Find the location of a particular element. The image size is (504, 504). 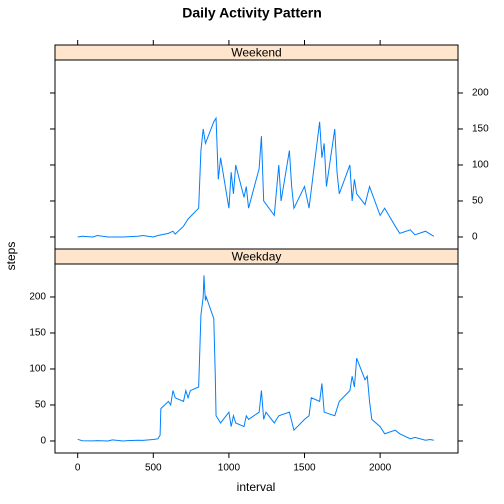

x-tick-label: 1000 is located at coordinates (229, 468).